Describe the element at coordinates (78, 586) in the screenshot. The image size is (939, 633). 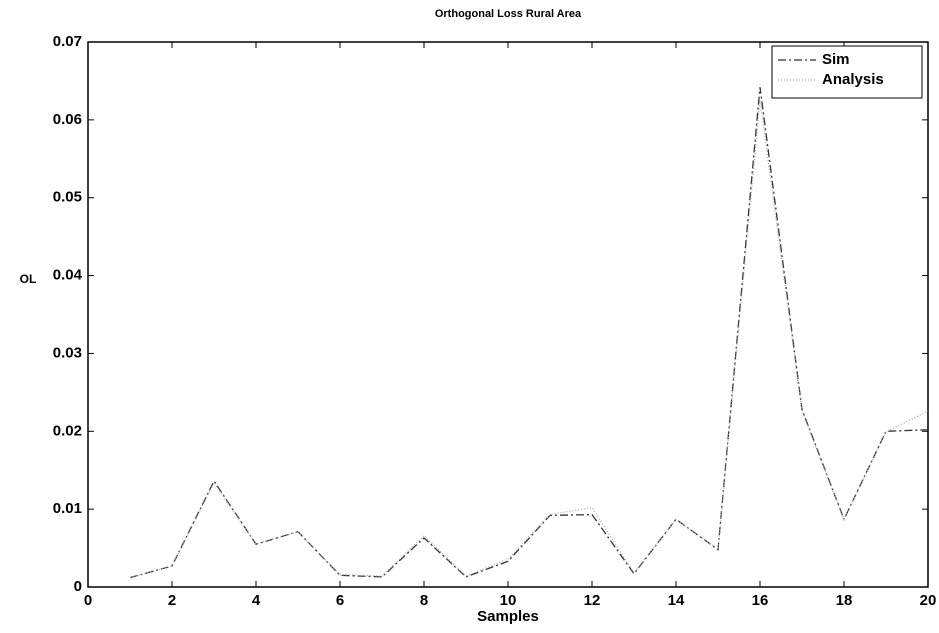
I see `y-tick-label: 0` at that location.